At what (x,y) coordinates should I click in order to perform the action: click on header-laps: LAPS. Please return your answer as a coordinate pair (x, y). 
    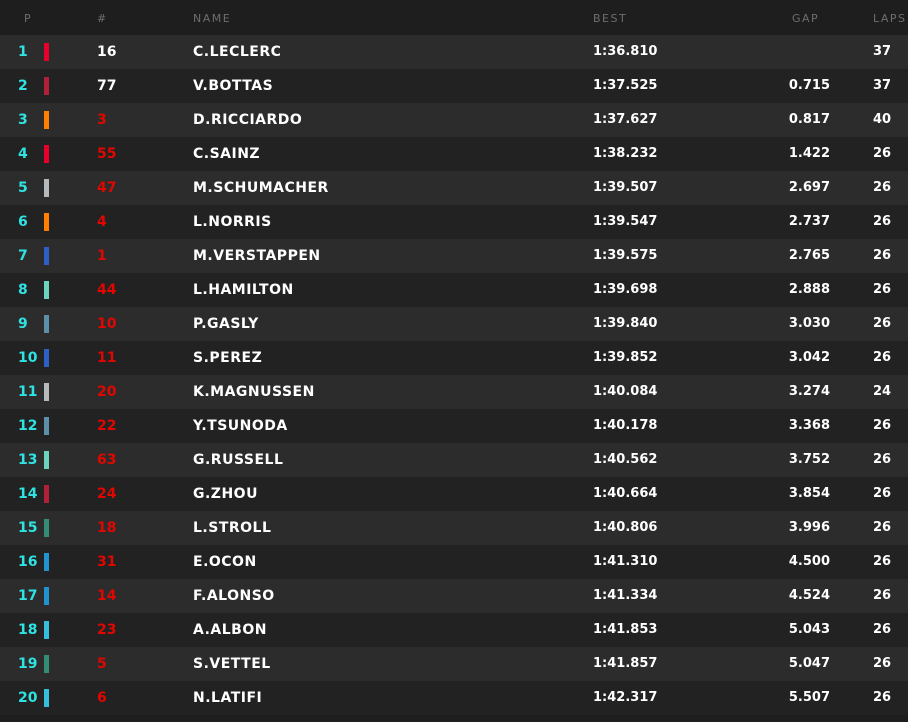
    Looking at the image, I should click on (890, 18).